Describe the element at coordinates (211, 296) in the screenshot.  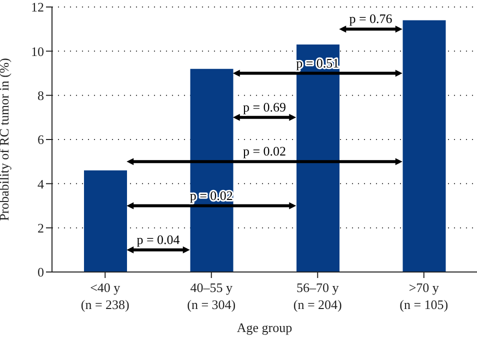
I see `x-tick-label: 40–55 y (n = 304)` at that location.